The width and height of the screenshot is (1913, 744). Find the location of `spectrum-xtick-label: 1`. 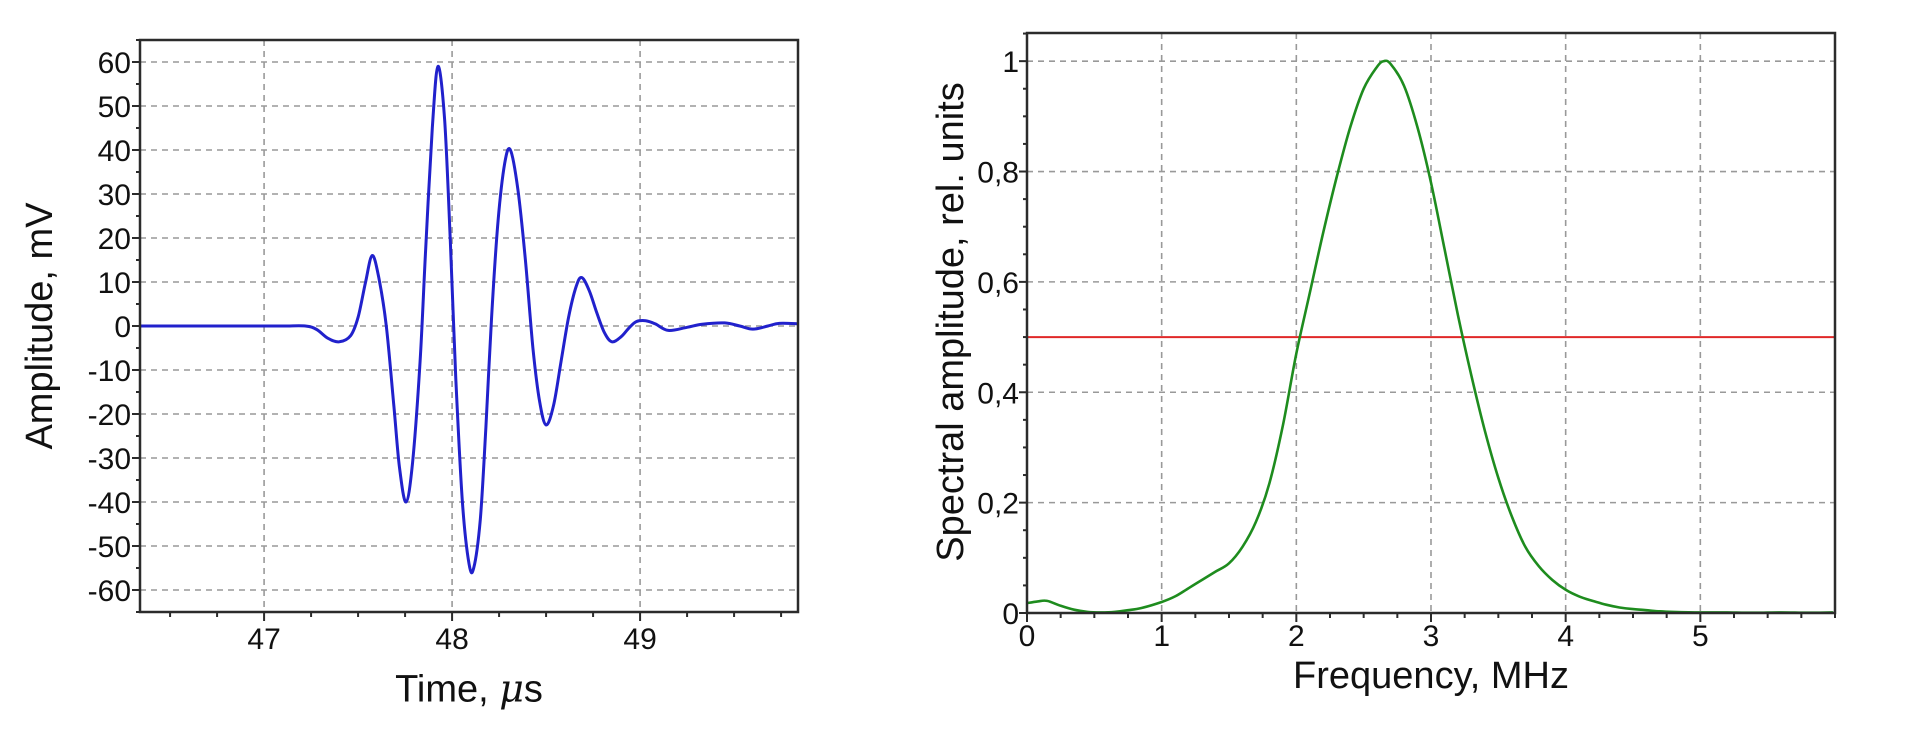

spectrum-xtick-label: 1 is located at coordinates (1161, 636).